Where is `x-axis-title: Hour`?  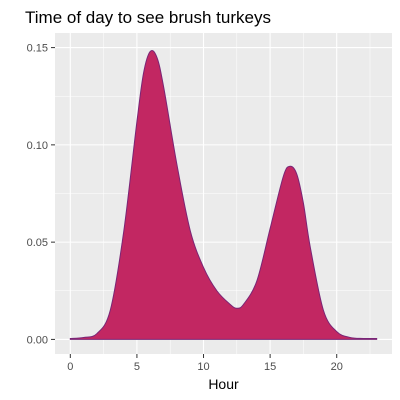 x-axis-title: Hour is located at coordinates (223, 384).